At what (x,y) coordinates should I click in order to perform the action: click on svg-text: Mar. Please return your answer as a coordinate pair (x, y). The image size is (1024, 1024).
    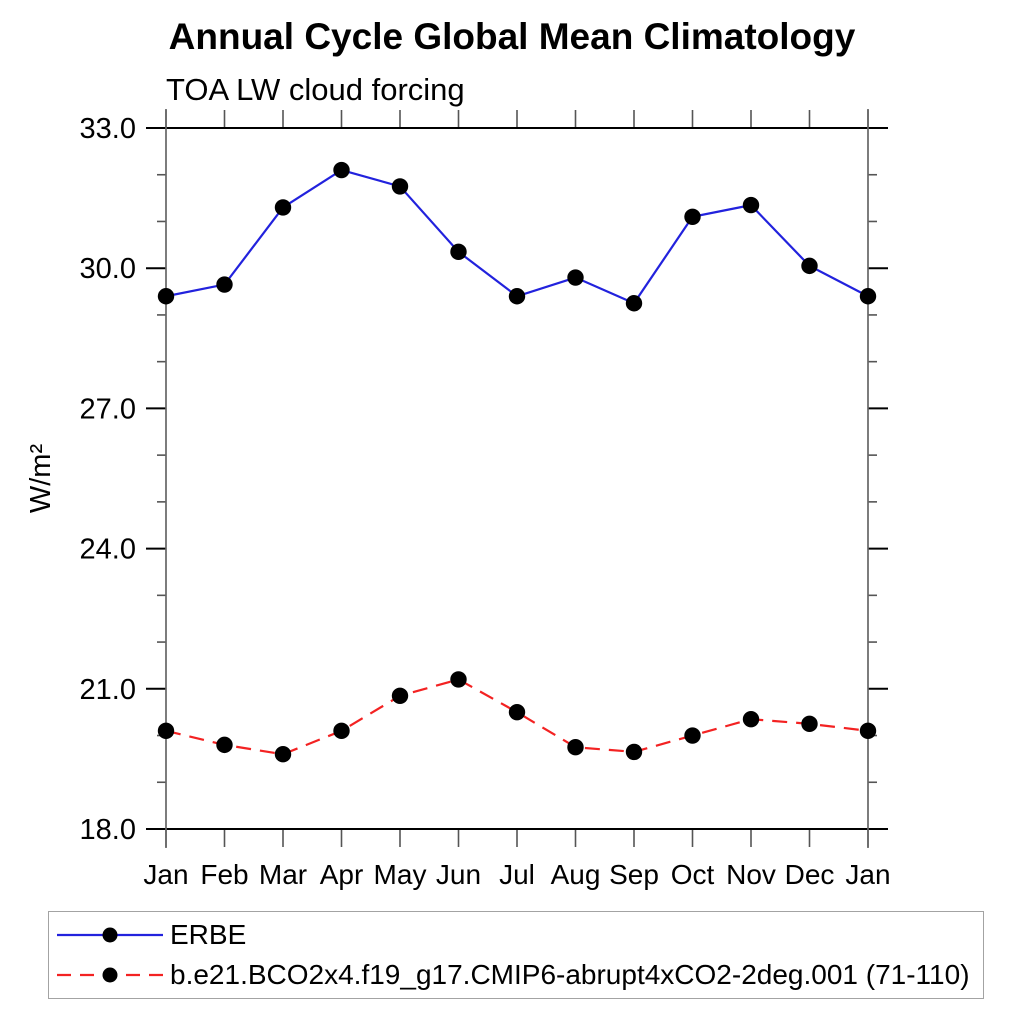
    Looking at the image, I should click on (283, 874).